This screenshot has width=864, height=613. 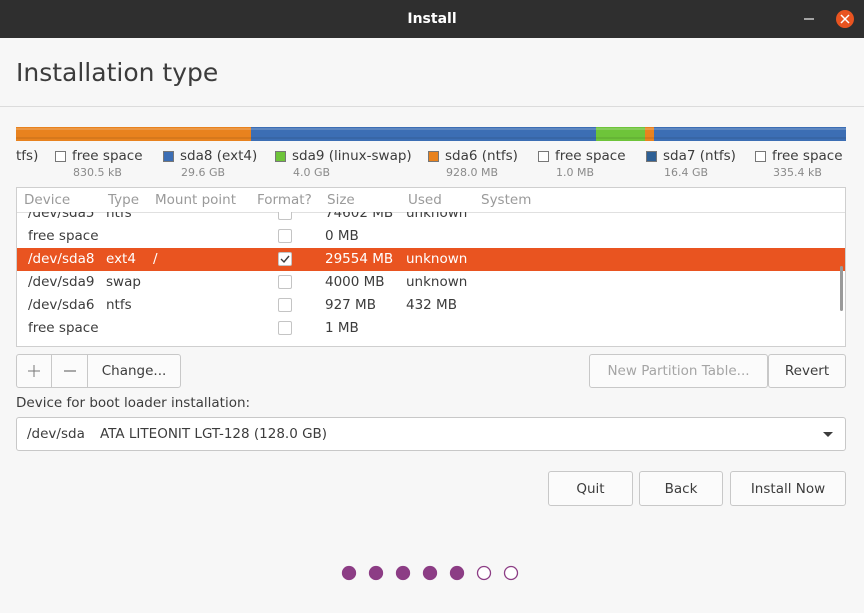 I want to click on cell-type: swap, so click(x=123, y=282).